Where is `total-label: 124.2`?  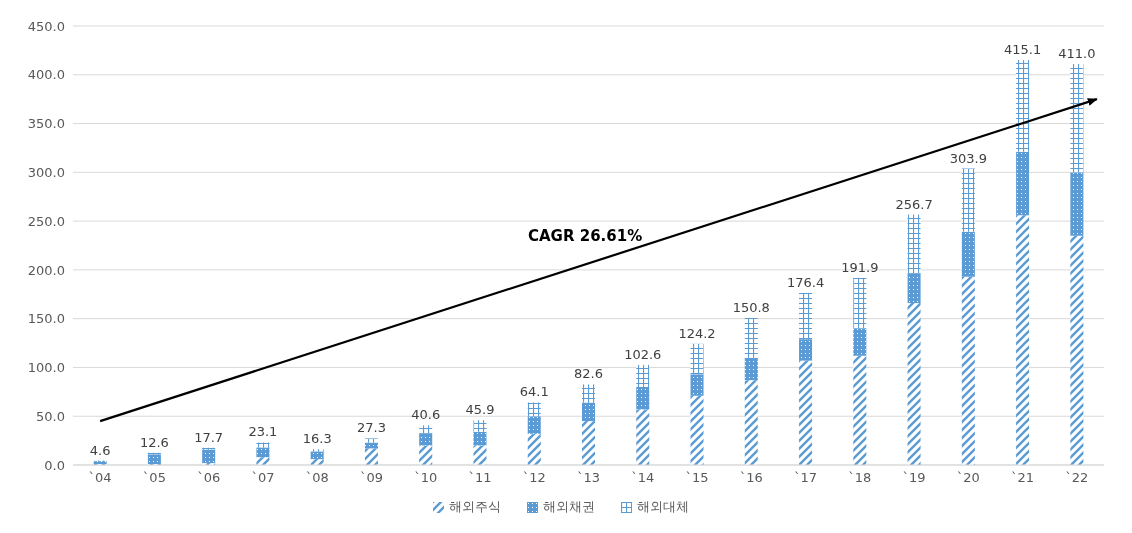
total-label: 124.2 is located at coordinates (697, 333).